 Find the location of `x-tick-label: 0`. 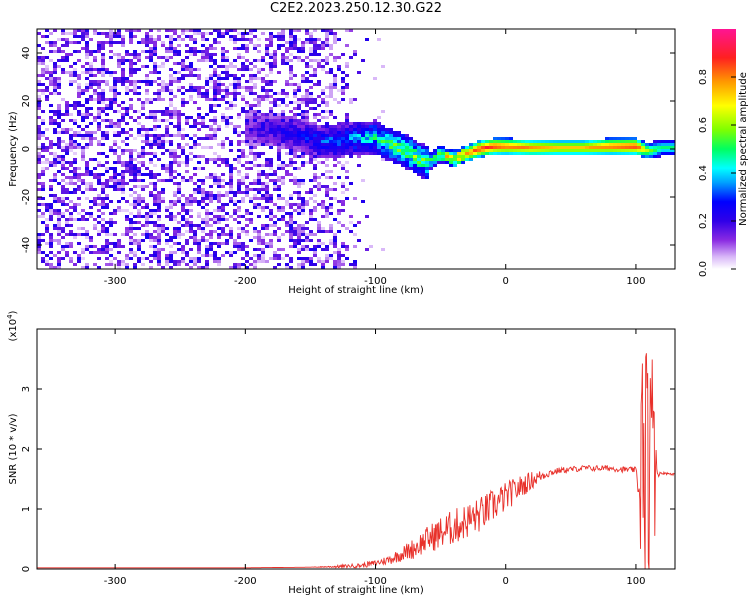

x-tick-label: 0 is located at coordinates (506, 281).